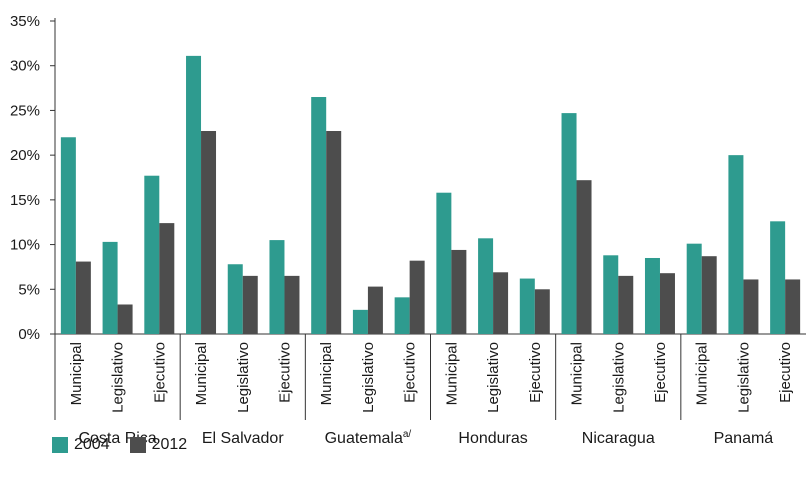 Image resolution: width=806 pixels, height=483 pixels. What do you see at coordinates (736, 244) in the screenshot?
I see `bar-2004-panamá-legislativo` at bounding box center [736, 244].